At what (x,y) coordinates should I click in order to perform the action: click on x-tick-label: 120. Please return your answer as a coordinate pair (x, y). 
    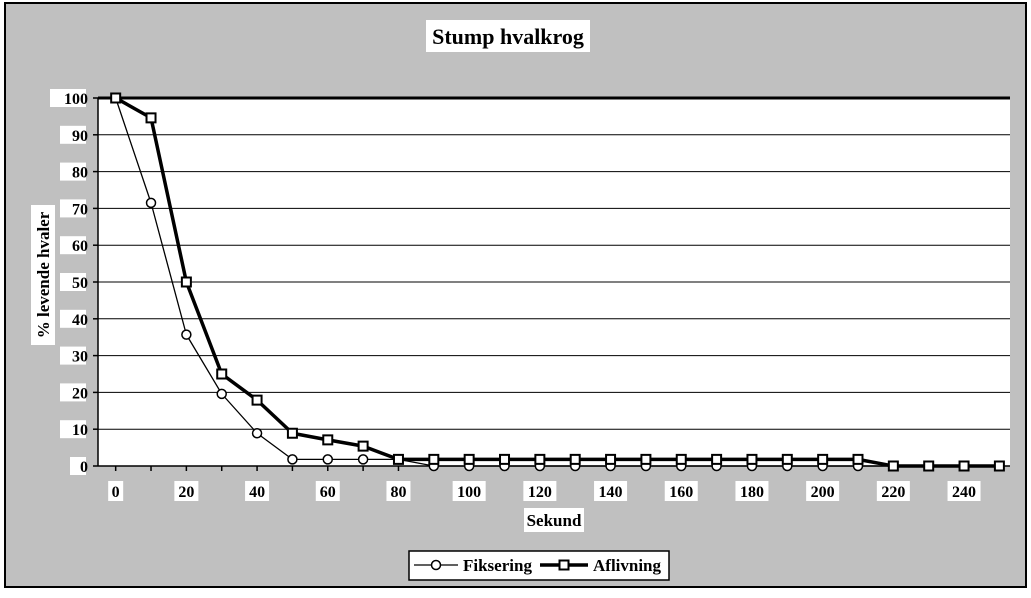
    Looking at the image, I should click on (540, 492).